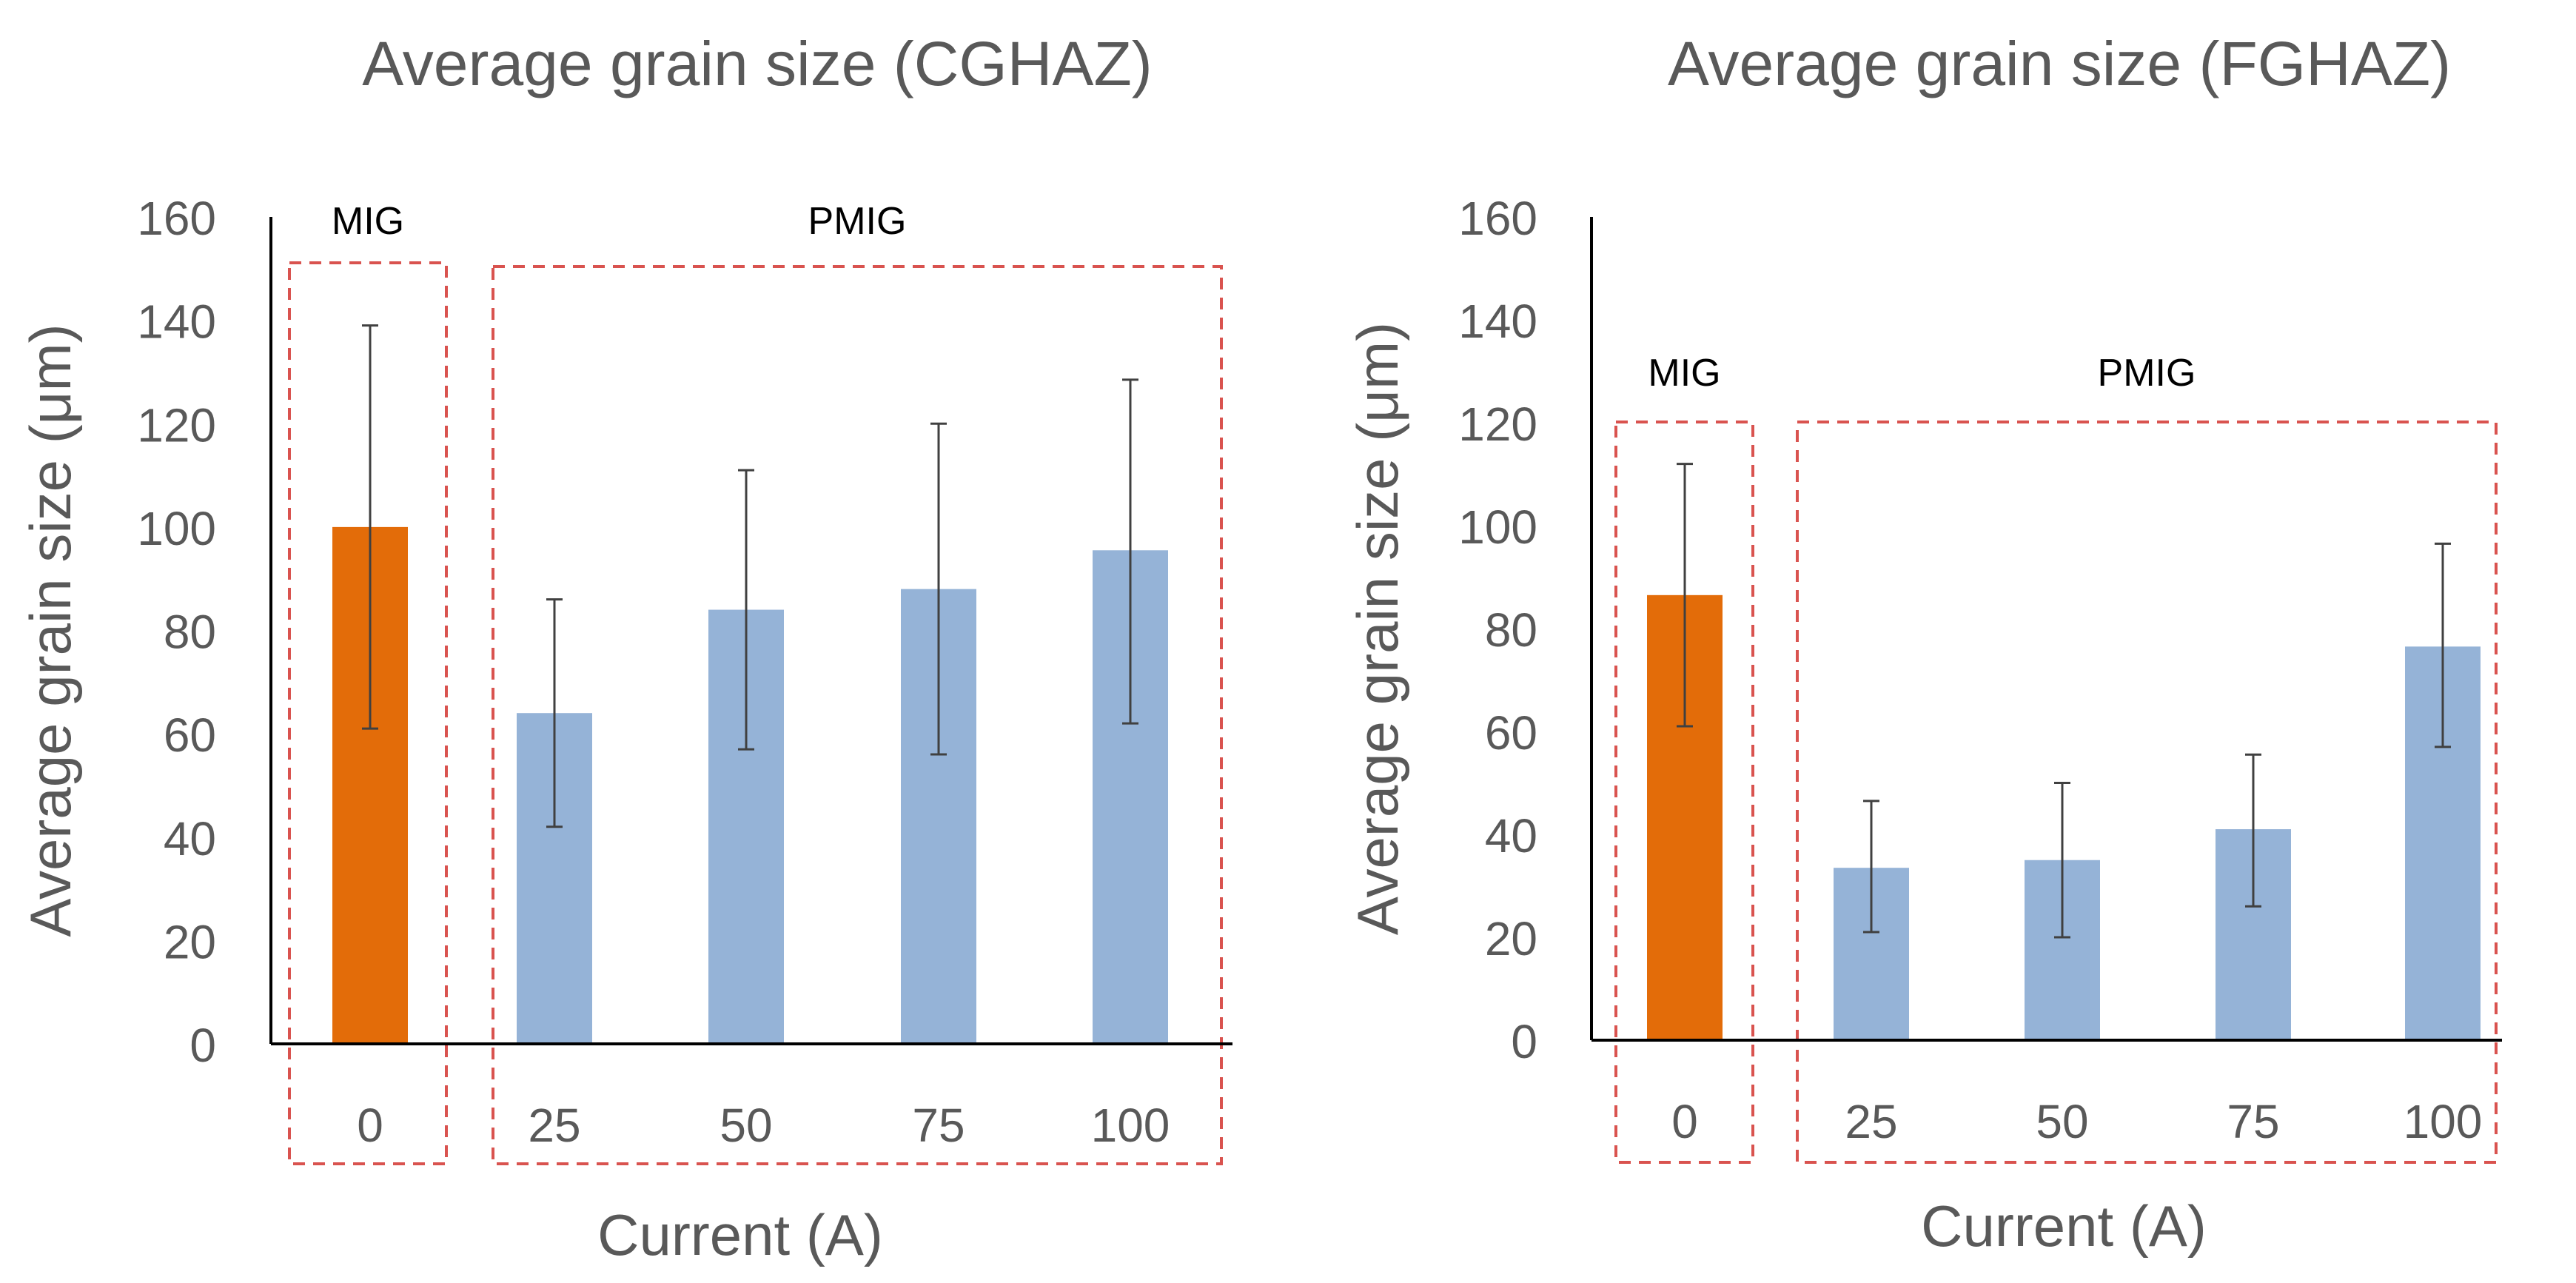 This screenshot has height=1283, width=2576. What do you see at coordinates (2059, 63) in the screenshot?
I see `chart-title: Average grain size (FGHAZ)` at bounding box center [2059, 63].